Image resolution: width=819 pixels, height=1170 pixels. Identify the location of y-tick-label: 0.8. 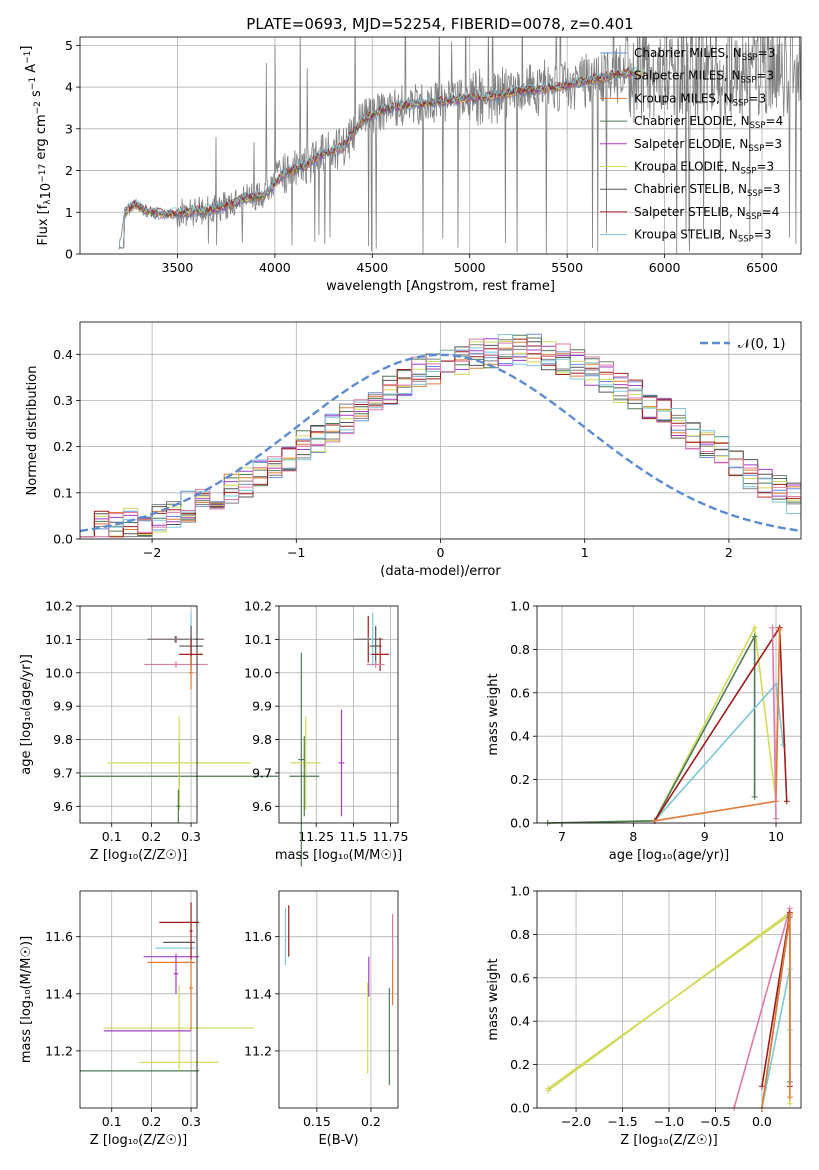
(520, 934).